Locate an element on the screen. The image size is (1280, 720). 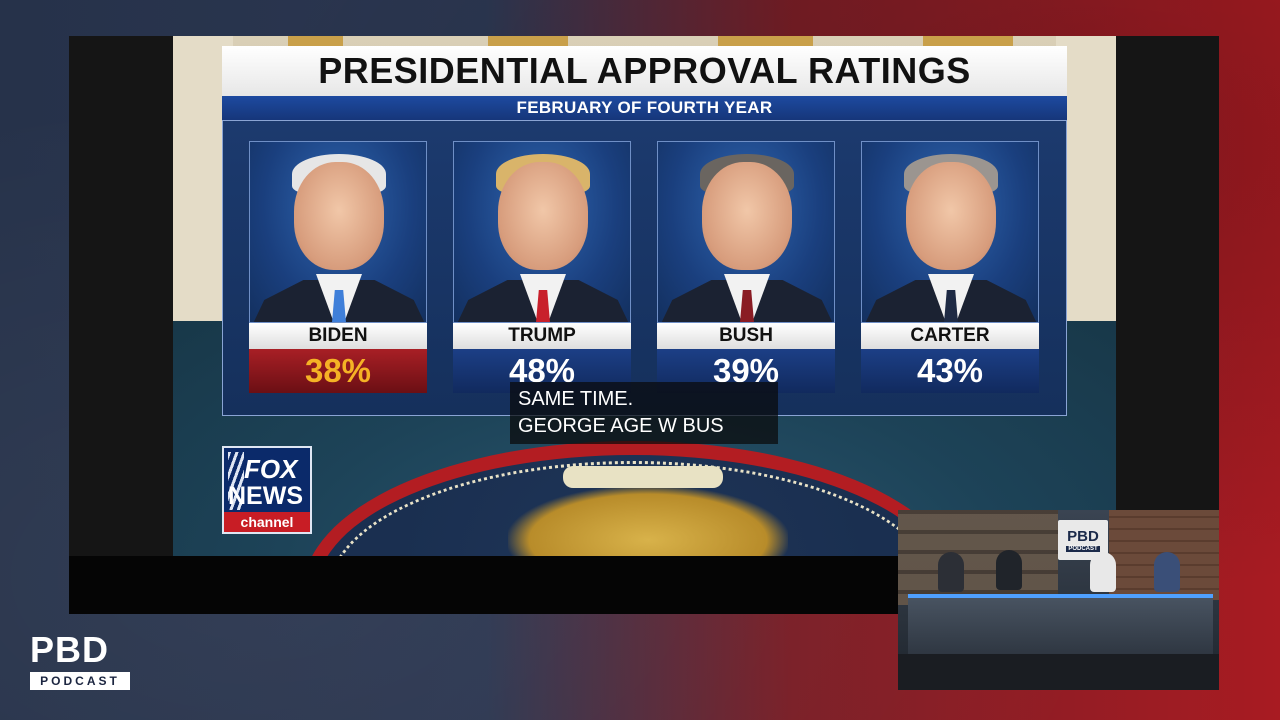
studio-bookshelf is located at coordinates (978, 557).